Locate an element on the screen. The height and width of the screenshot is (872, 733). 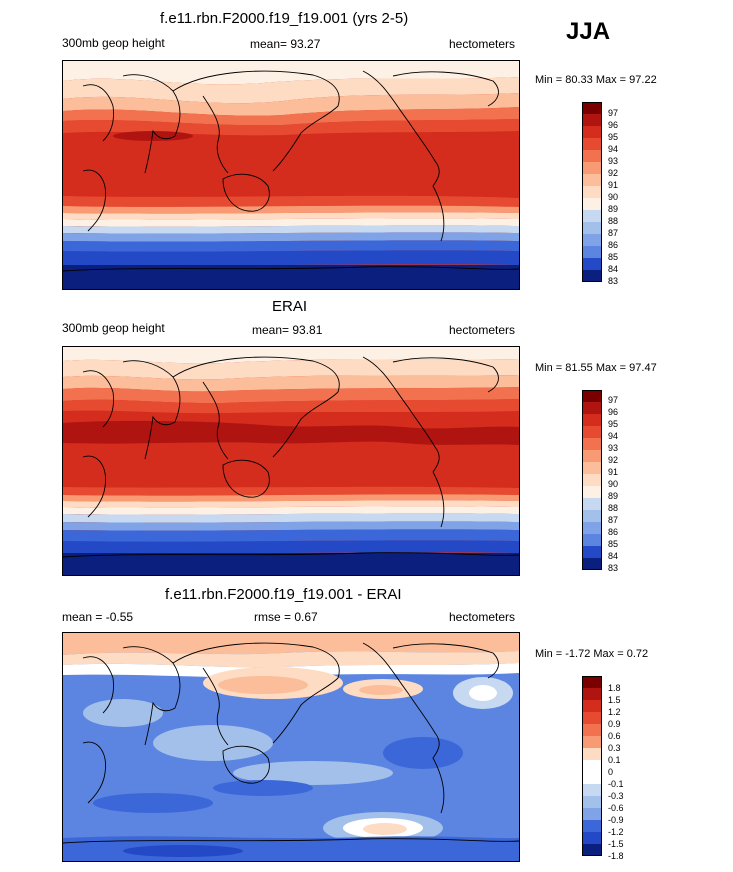
cbar-label: 0 is located at coordinates (611, 772).